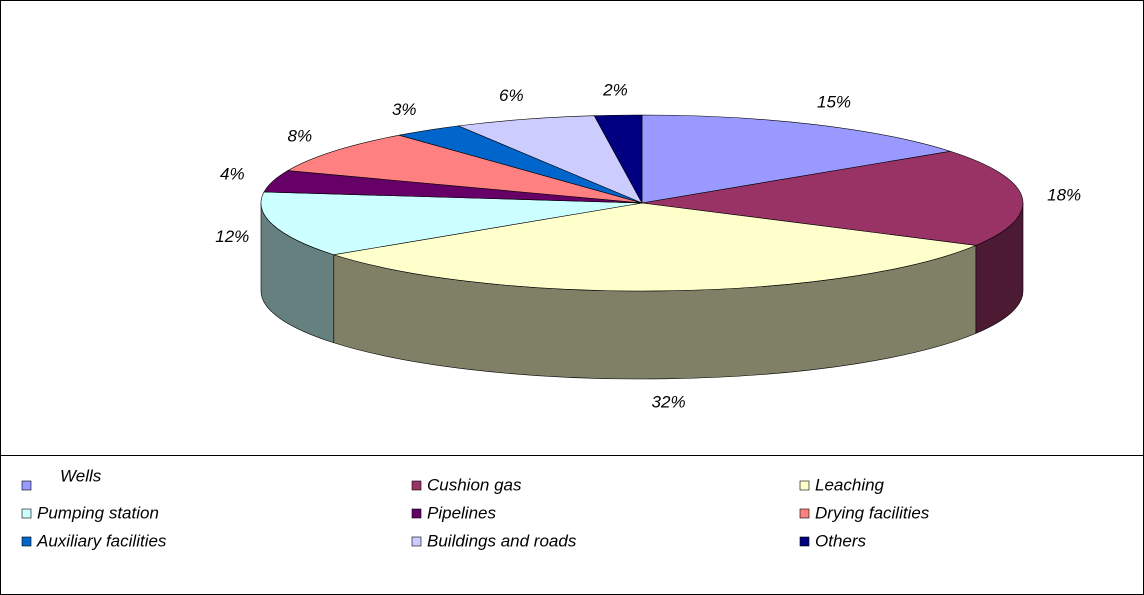  Describe the element at coordinates (615, 90) in the screenshot. I see `data-label: 2%` at that location.